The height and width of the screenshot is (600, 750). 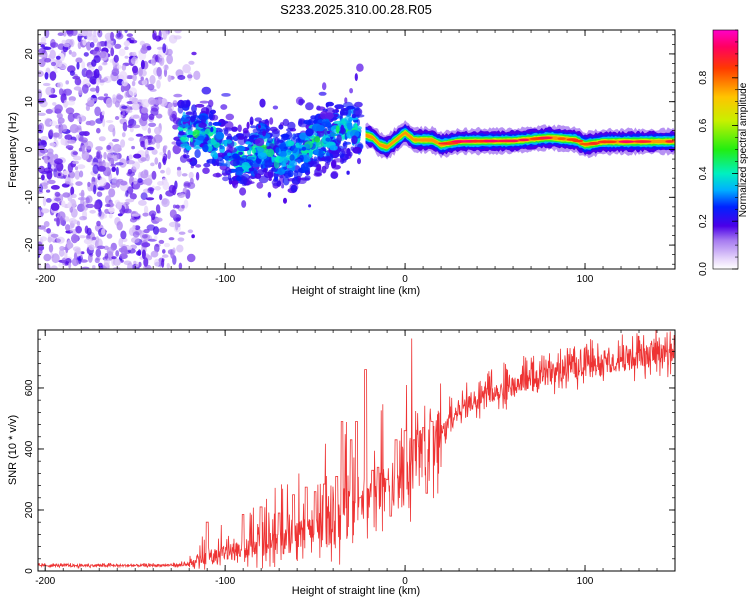 I want to click on x-tick-label: -100, so click(x=225, y=279).